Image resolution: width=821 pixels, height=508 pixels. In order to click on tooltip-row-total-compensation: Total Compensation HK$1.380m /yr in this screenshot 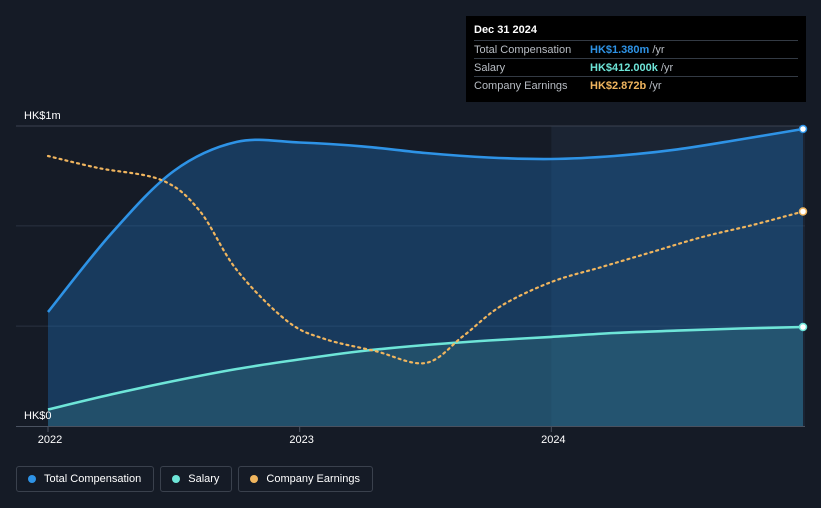, I will do `click(636, 49)`.